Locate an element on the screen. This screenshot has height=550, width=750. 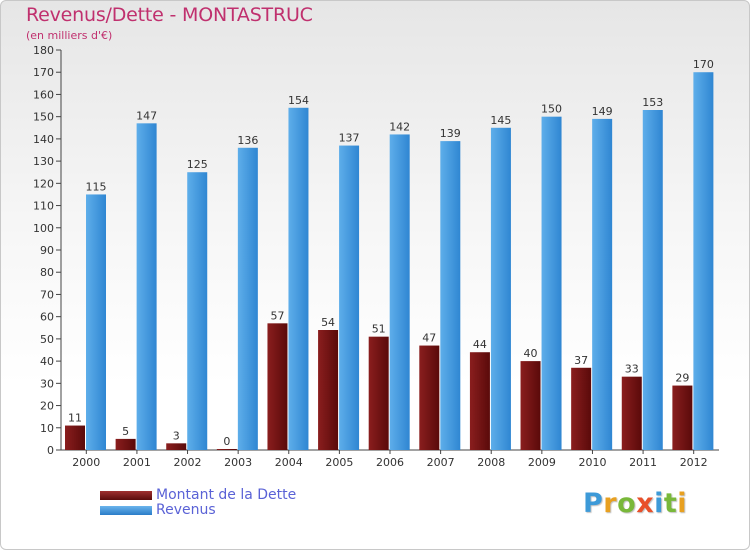
data-label-dette: 29 is located at coordinates (682, 378).